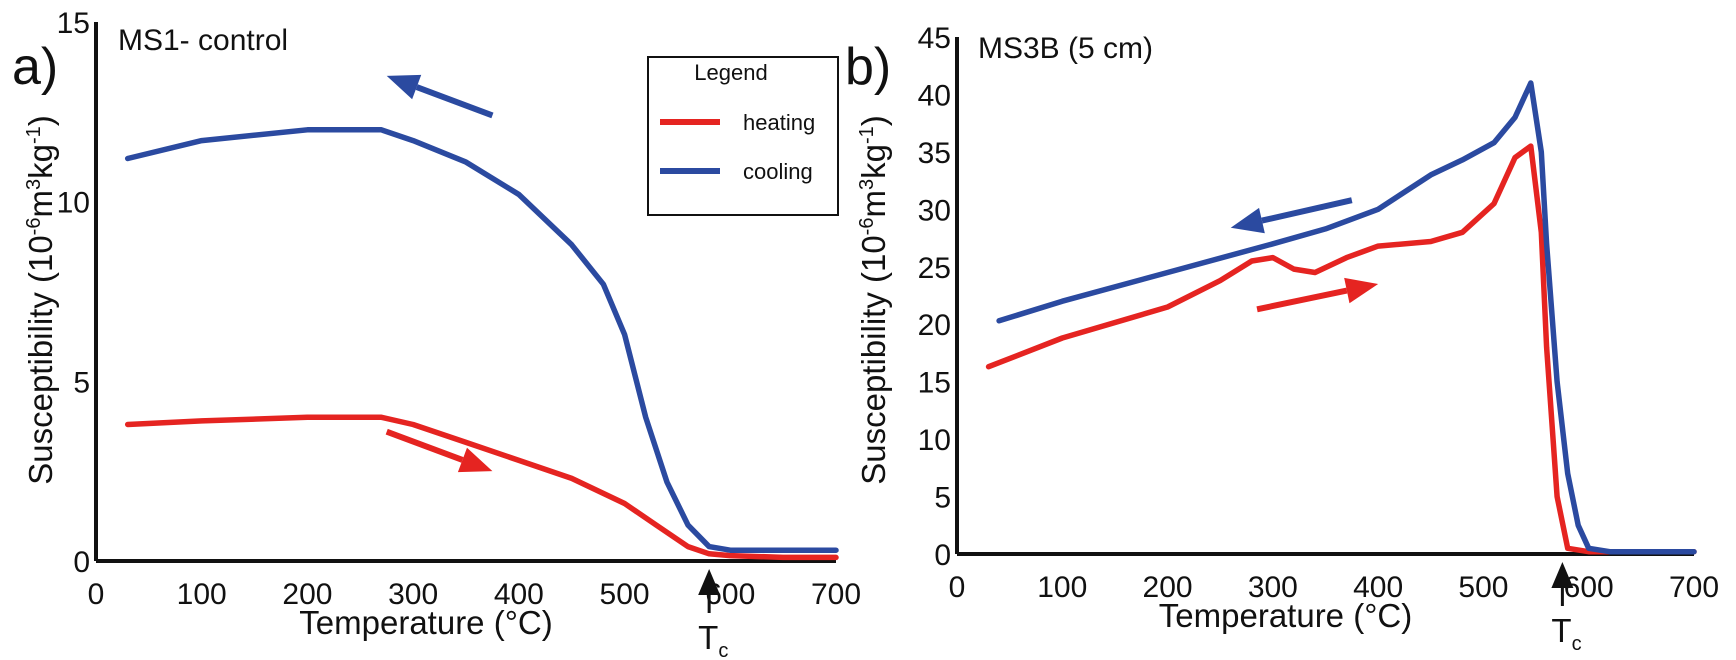  I want to click on y-tick-label: 40, so click(934, 95).